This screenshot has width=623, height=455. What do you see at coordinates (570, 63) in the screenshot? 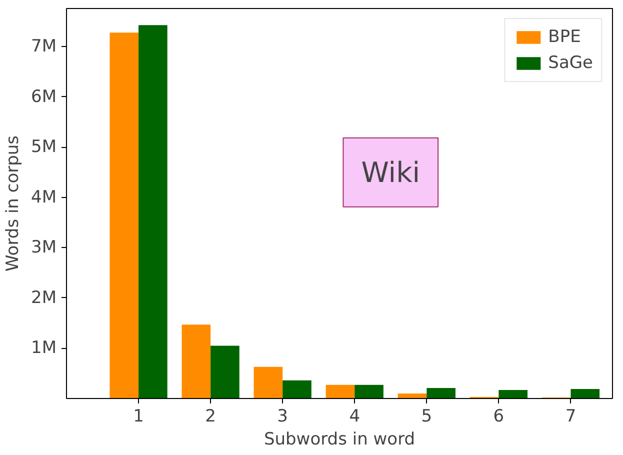
I see `legend-label: SaGe` at bounding box center [570, 63].